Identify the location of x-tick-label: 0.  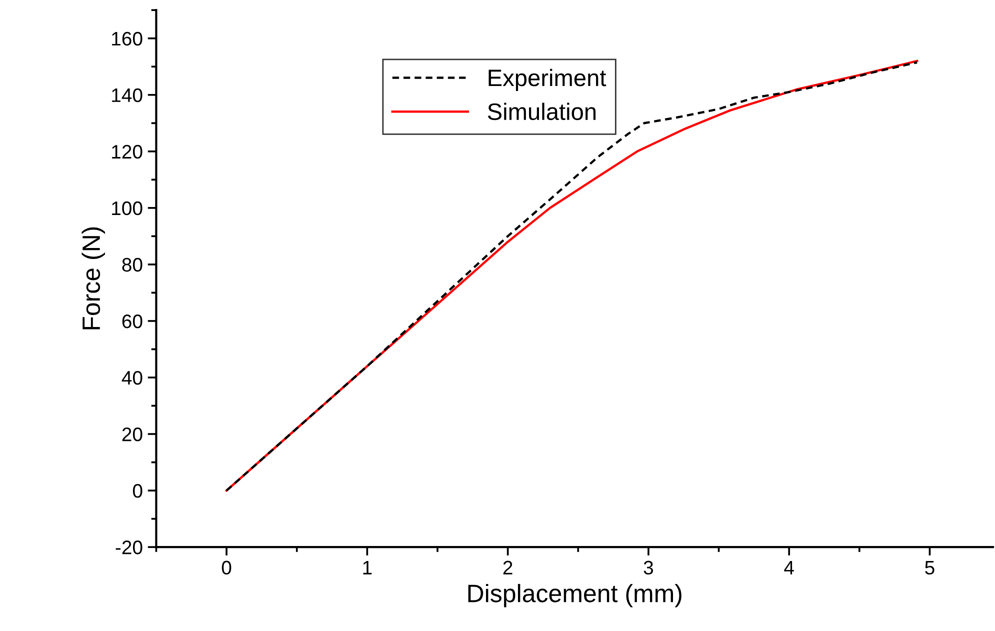
(227, 567).